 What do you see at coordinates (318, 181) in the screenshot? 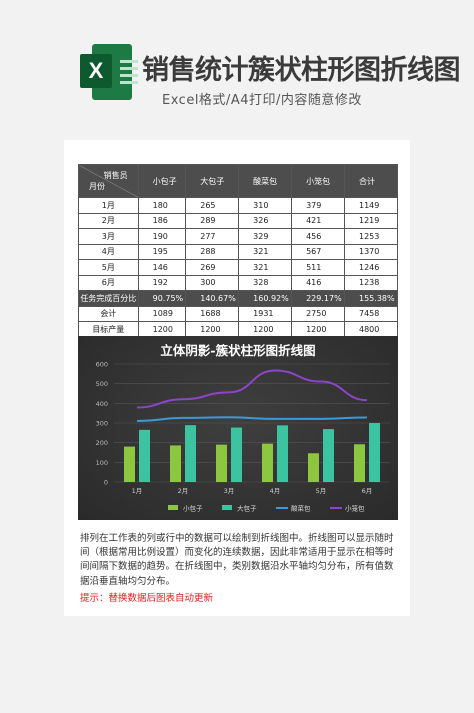
I see `column-header: 小笼包` at bounding box center [318, 181].